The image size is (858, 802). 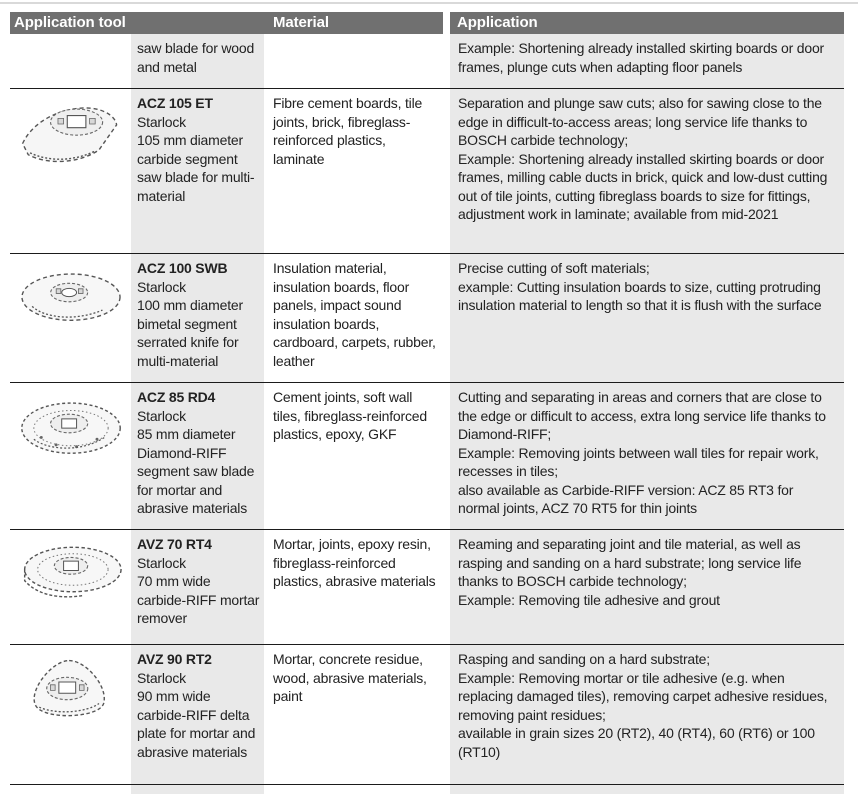 I want to click on tool-model: ACZ 100 SWB, so click(x=182, y=268).